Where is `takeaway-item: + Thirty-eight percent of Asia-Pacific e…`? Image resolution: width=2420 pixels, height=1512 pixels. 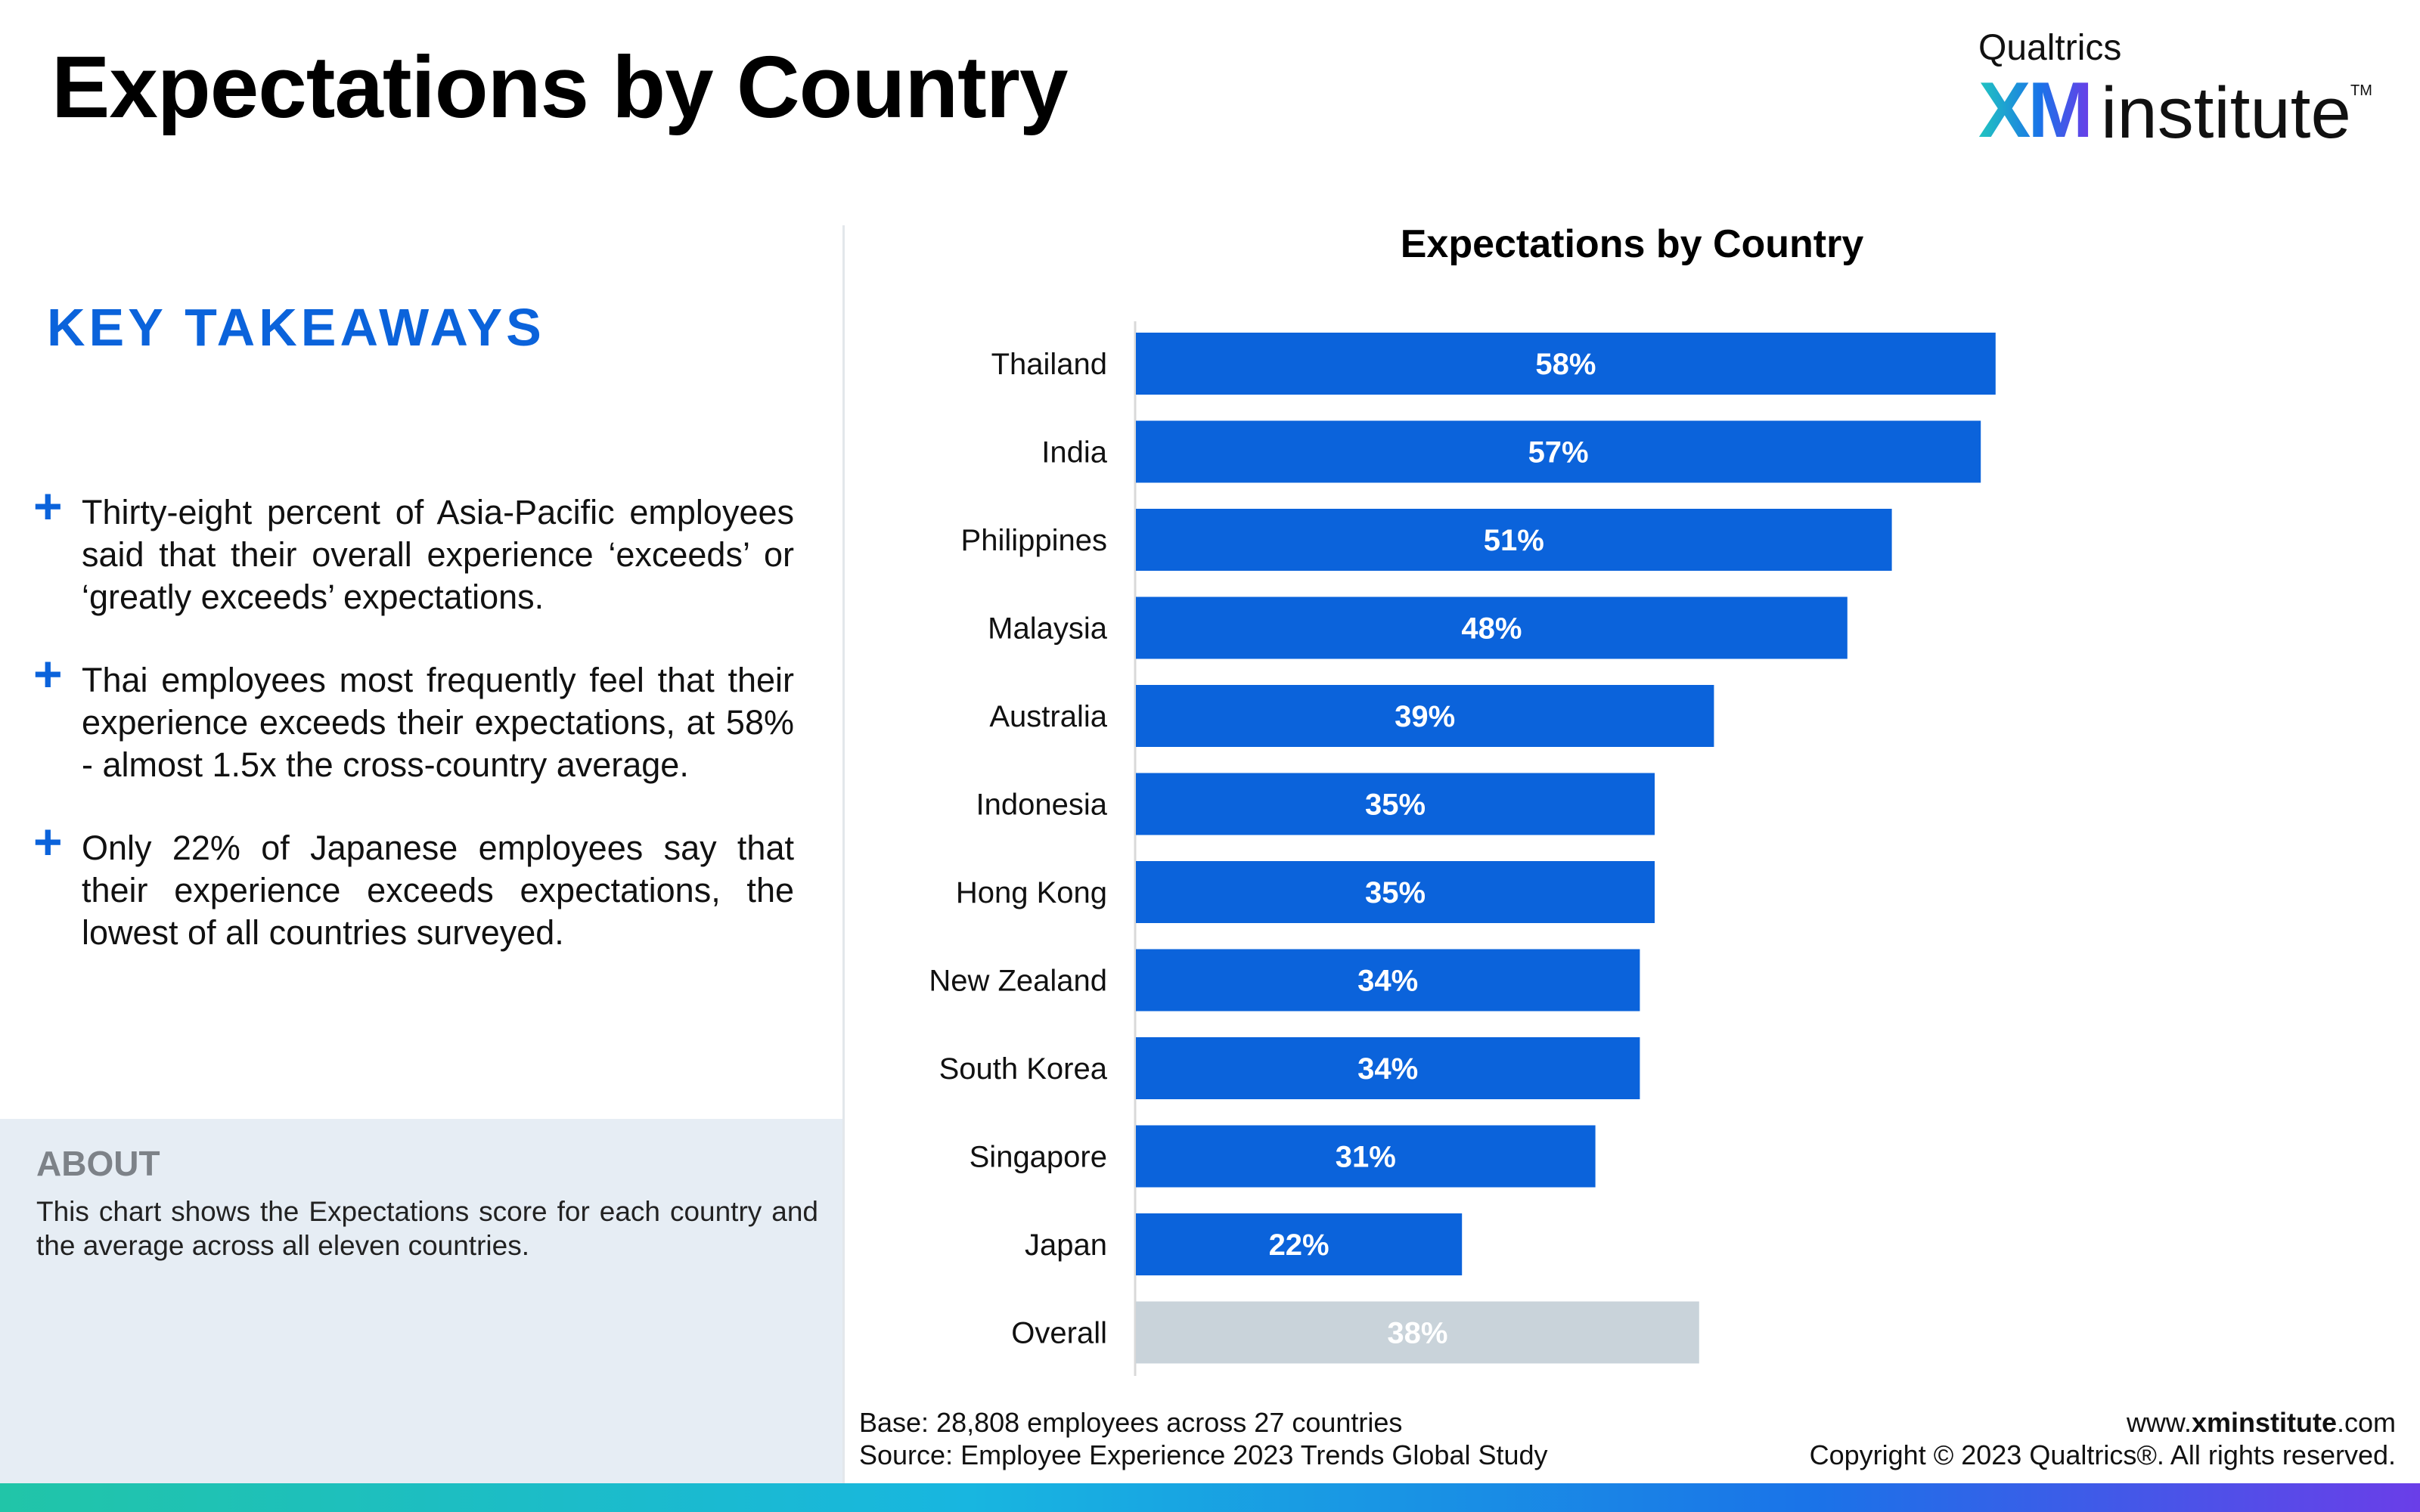
takeaway-item: + Thirty-eight percent of Asia-Pacific e… is located at coordinates (414, 549).